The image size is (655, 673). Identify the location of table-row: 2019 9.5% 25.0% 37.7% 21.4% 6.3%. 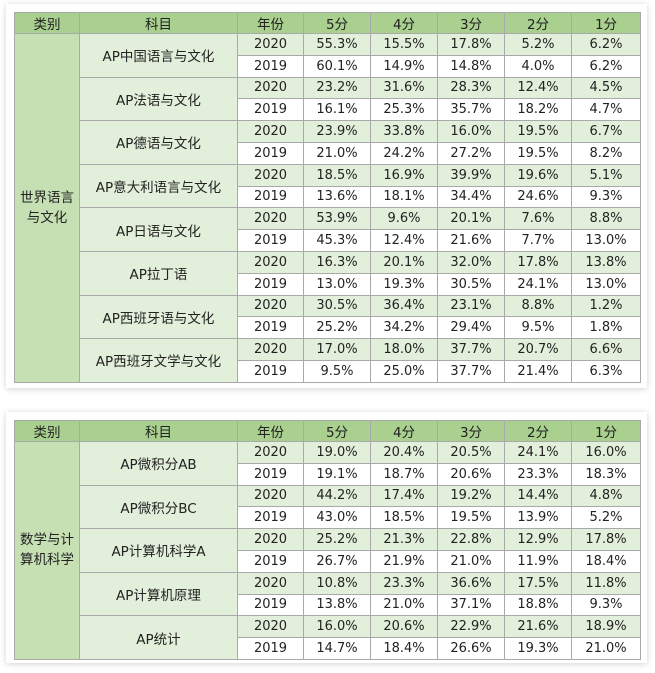
(328, 371).